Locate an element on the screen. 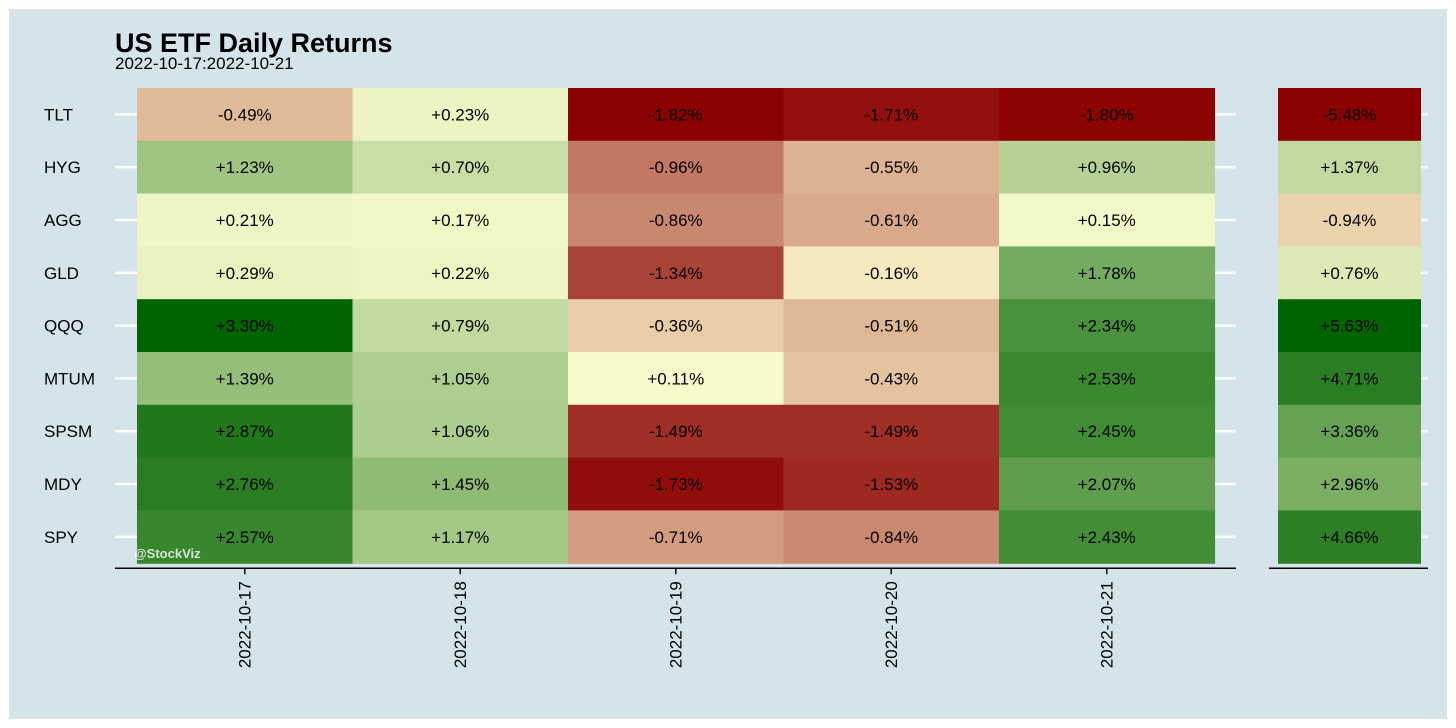 This screenshot has height=728, width=1456. cell-label: +2.34% is located at coordinates (1107, 326).